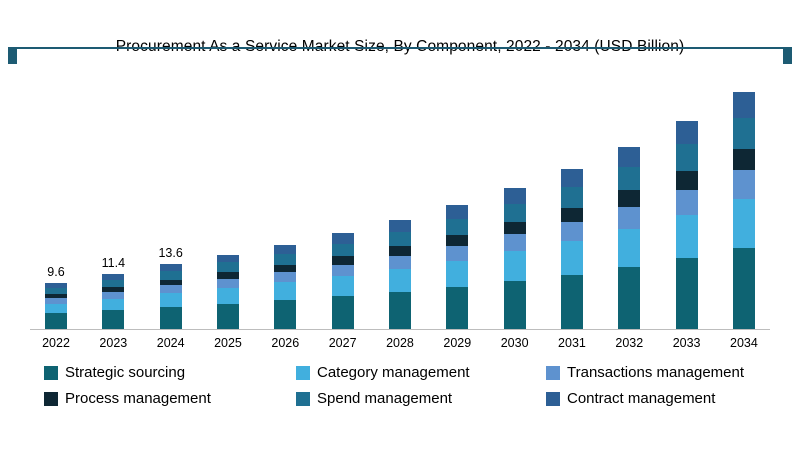  Describe the element at coordinates (170, 343) in the screenshot. I see `x-axis-label-2024: 2024` at that location.